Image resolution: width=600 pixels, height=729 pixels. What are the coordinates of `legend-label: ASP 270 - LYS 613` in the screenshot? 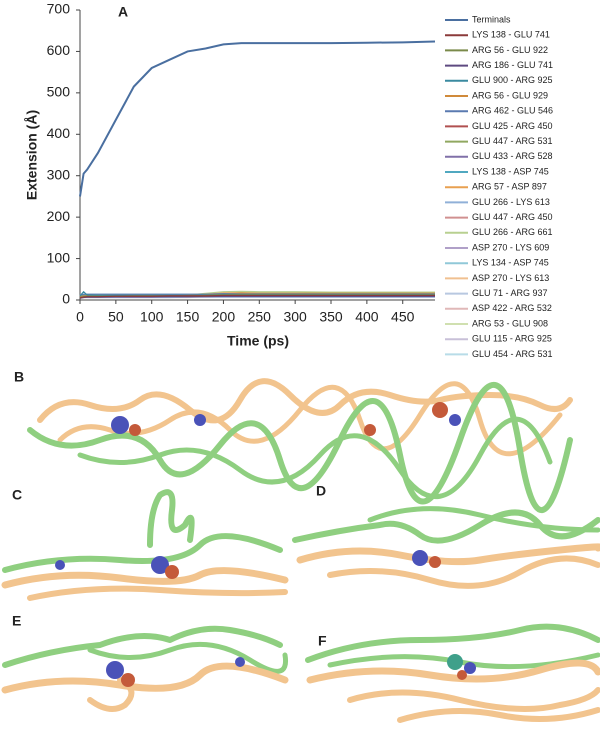 It's located at (510, 278).